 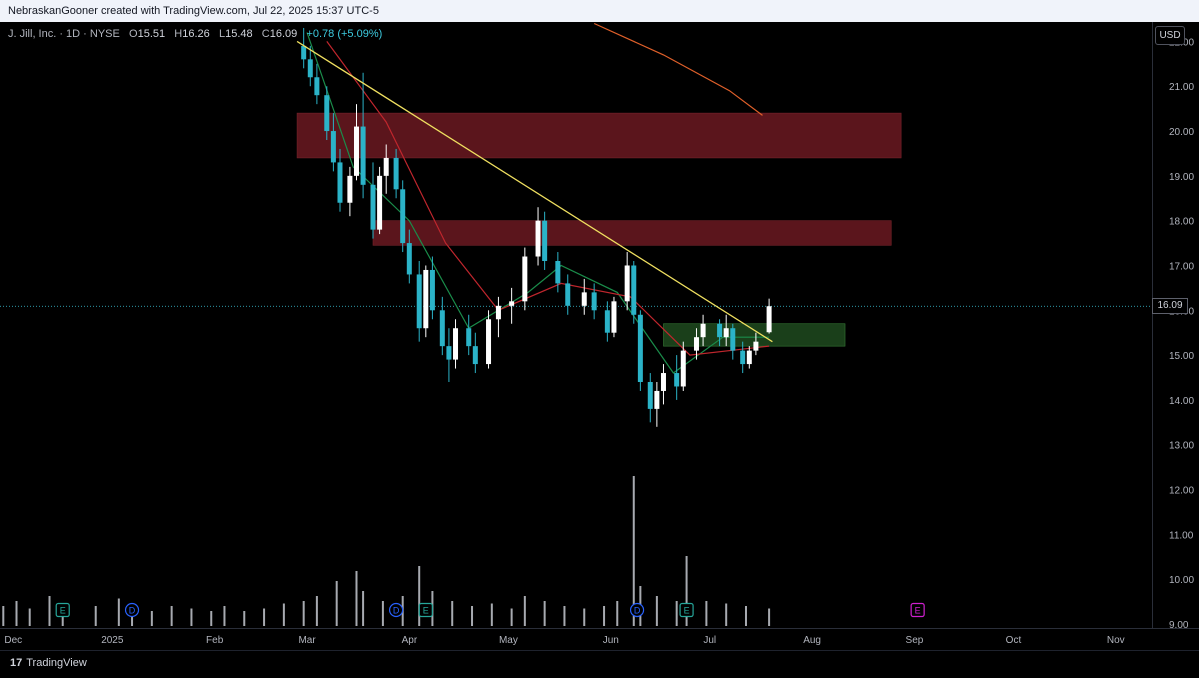 I want to click on high-label: H, so click(x=178, y=34).